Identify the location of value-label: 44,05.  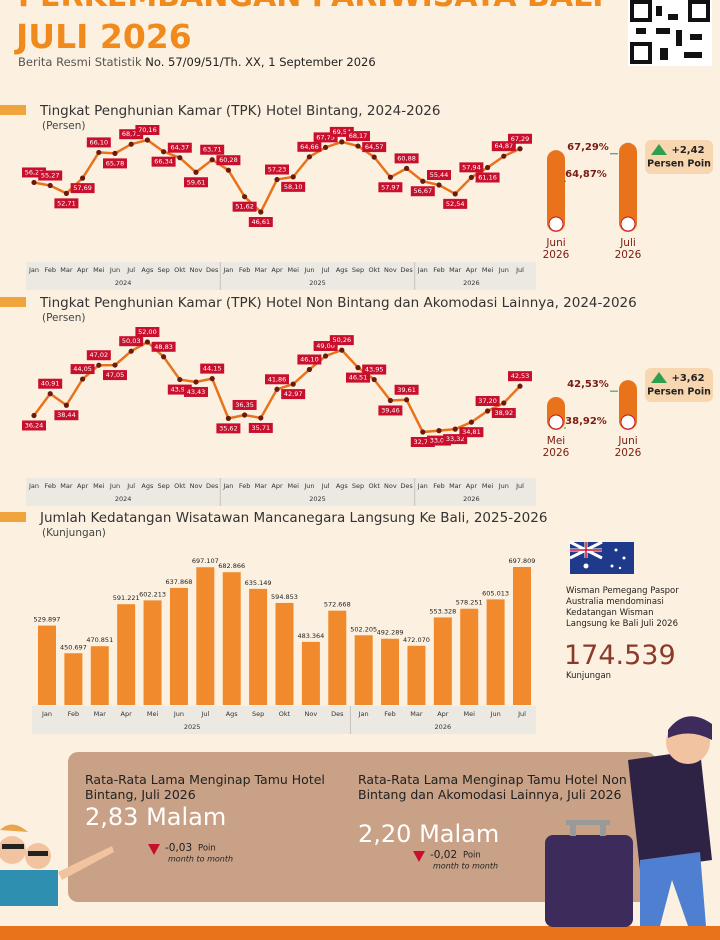
(82, 369).